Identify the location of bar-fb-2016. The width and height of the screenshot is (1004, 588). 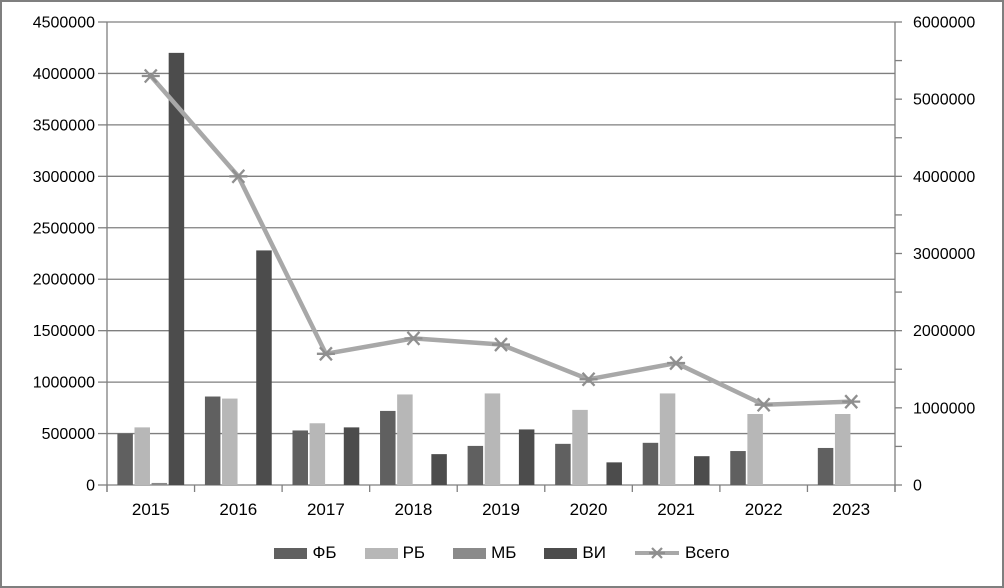
(212, 440).